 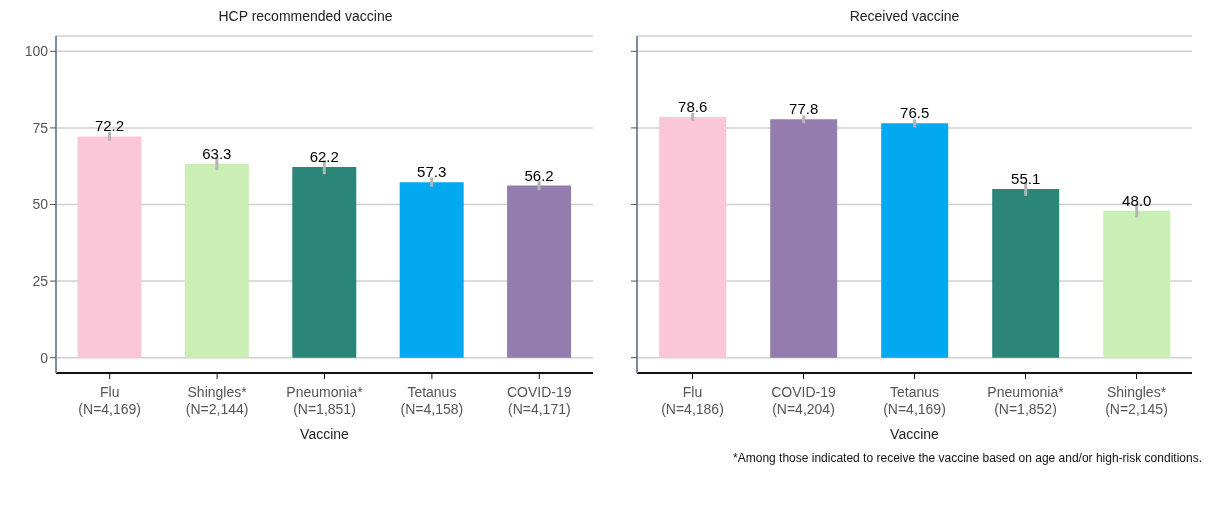 I want to click on data-label: 56.2, so click(x=539, y=175).